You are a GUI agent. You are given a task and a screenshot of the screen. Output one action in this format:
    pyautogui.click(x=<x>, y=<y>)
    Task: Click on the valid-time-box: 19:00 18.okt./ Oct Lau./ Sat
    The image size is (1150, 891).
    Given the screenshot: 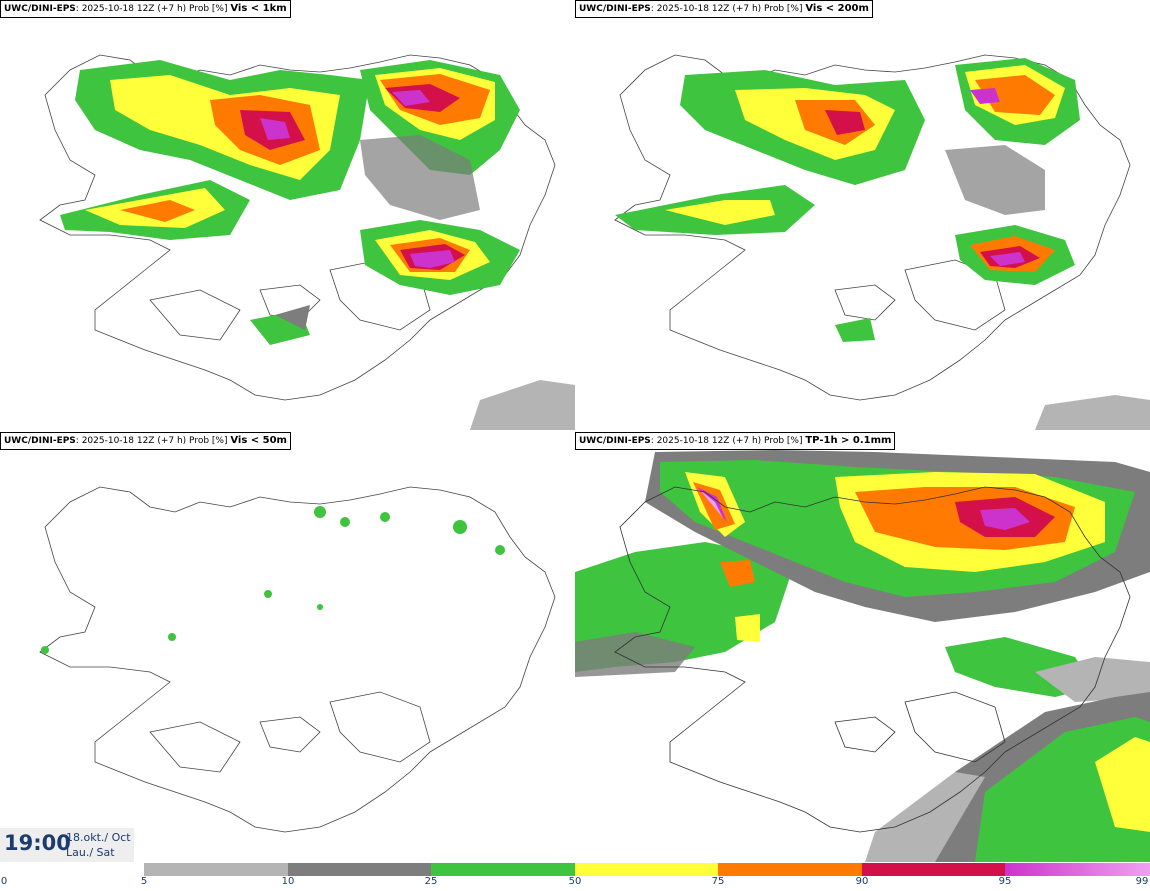 What is the action you would take?
    pyautogui.click(x=67, y=845)
    